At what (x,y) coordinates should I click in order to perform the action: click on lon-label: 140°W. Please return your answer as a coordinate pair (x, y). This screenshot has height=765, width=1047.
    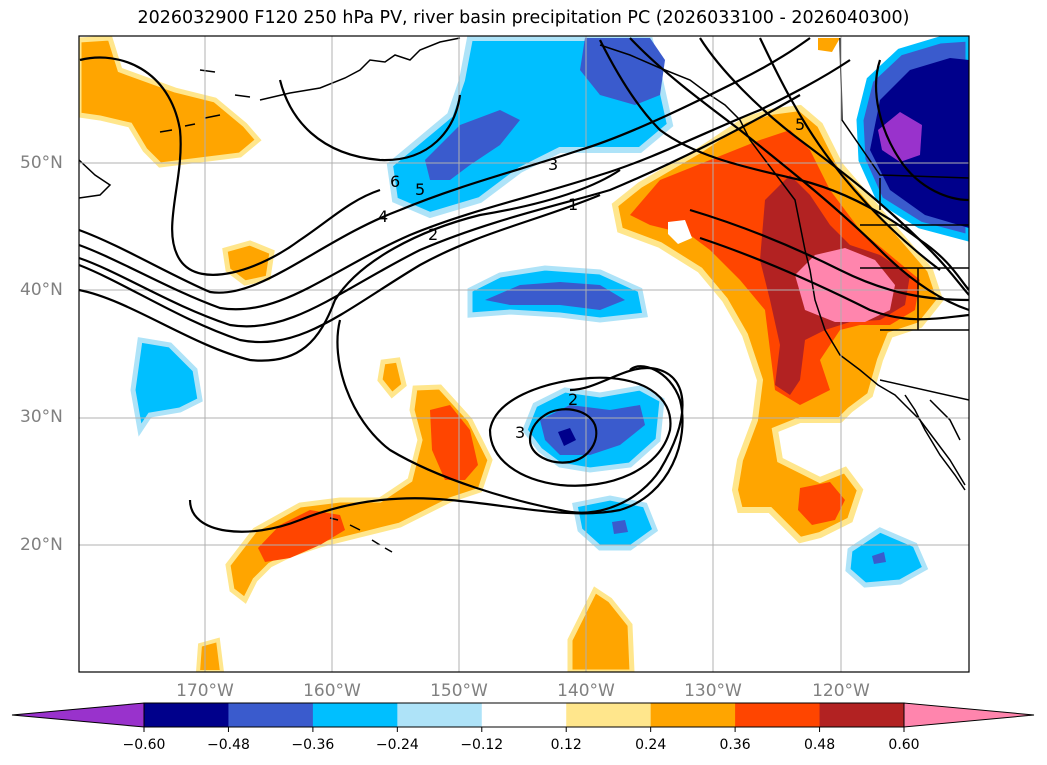
    Looking at the image, I should click on (586, 691).